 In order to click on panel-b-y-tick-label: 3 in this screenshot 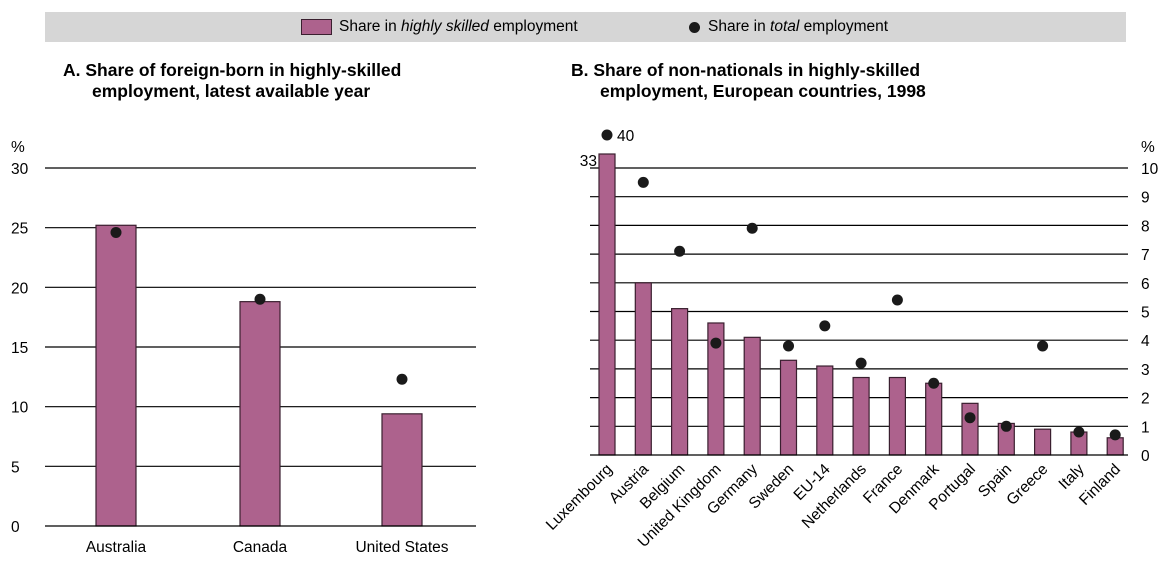, I will do `click(1145, 370)`.